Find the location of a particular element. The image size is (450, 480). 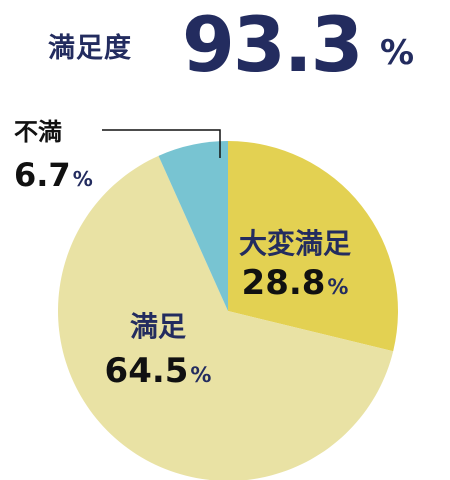

slice-label-1: 大変満足 is located at coordinates (295, 243).